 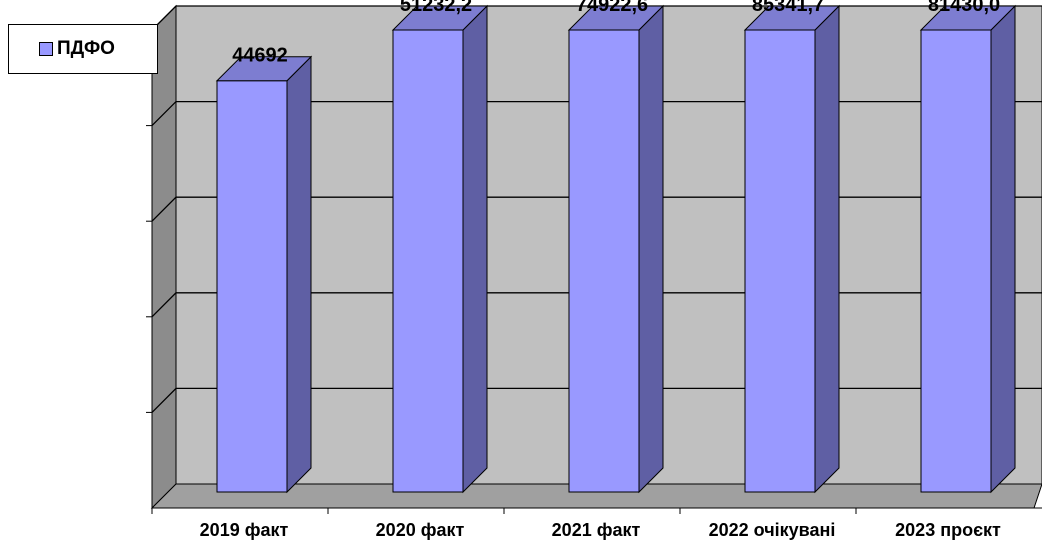 I want to click on data-label: 85341,7, so click(x=788, y=8).